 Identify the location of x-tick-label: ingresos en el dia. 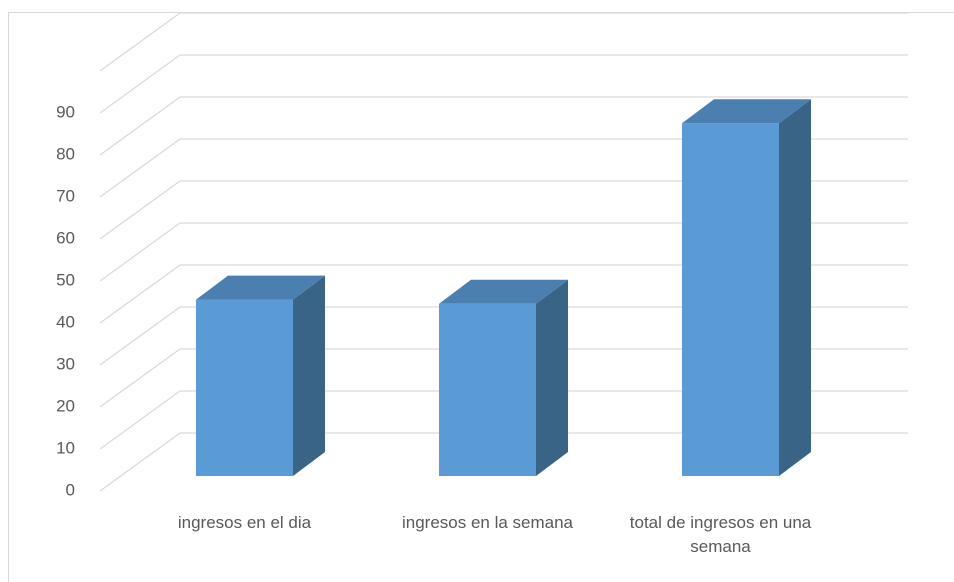
(244, 522).